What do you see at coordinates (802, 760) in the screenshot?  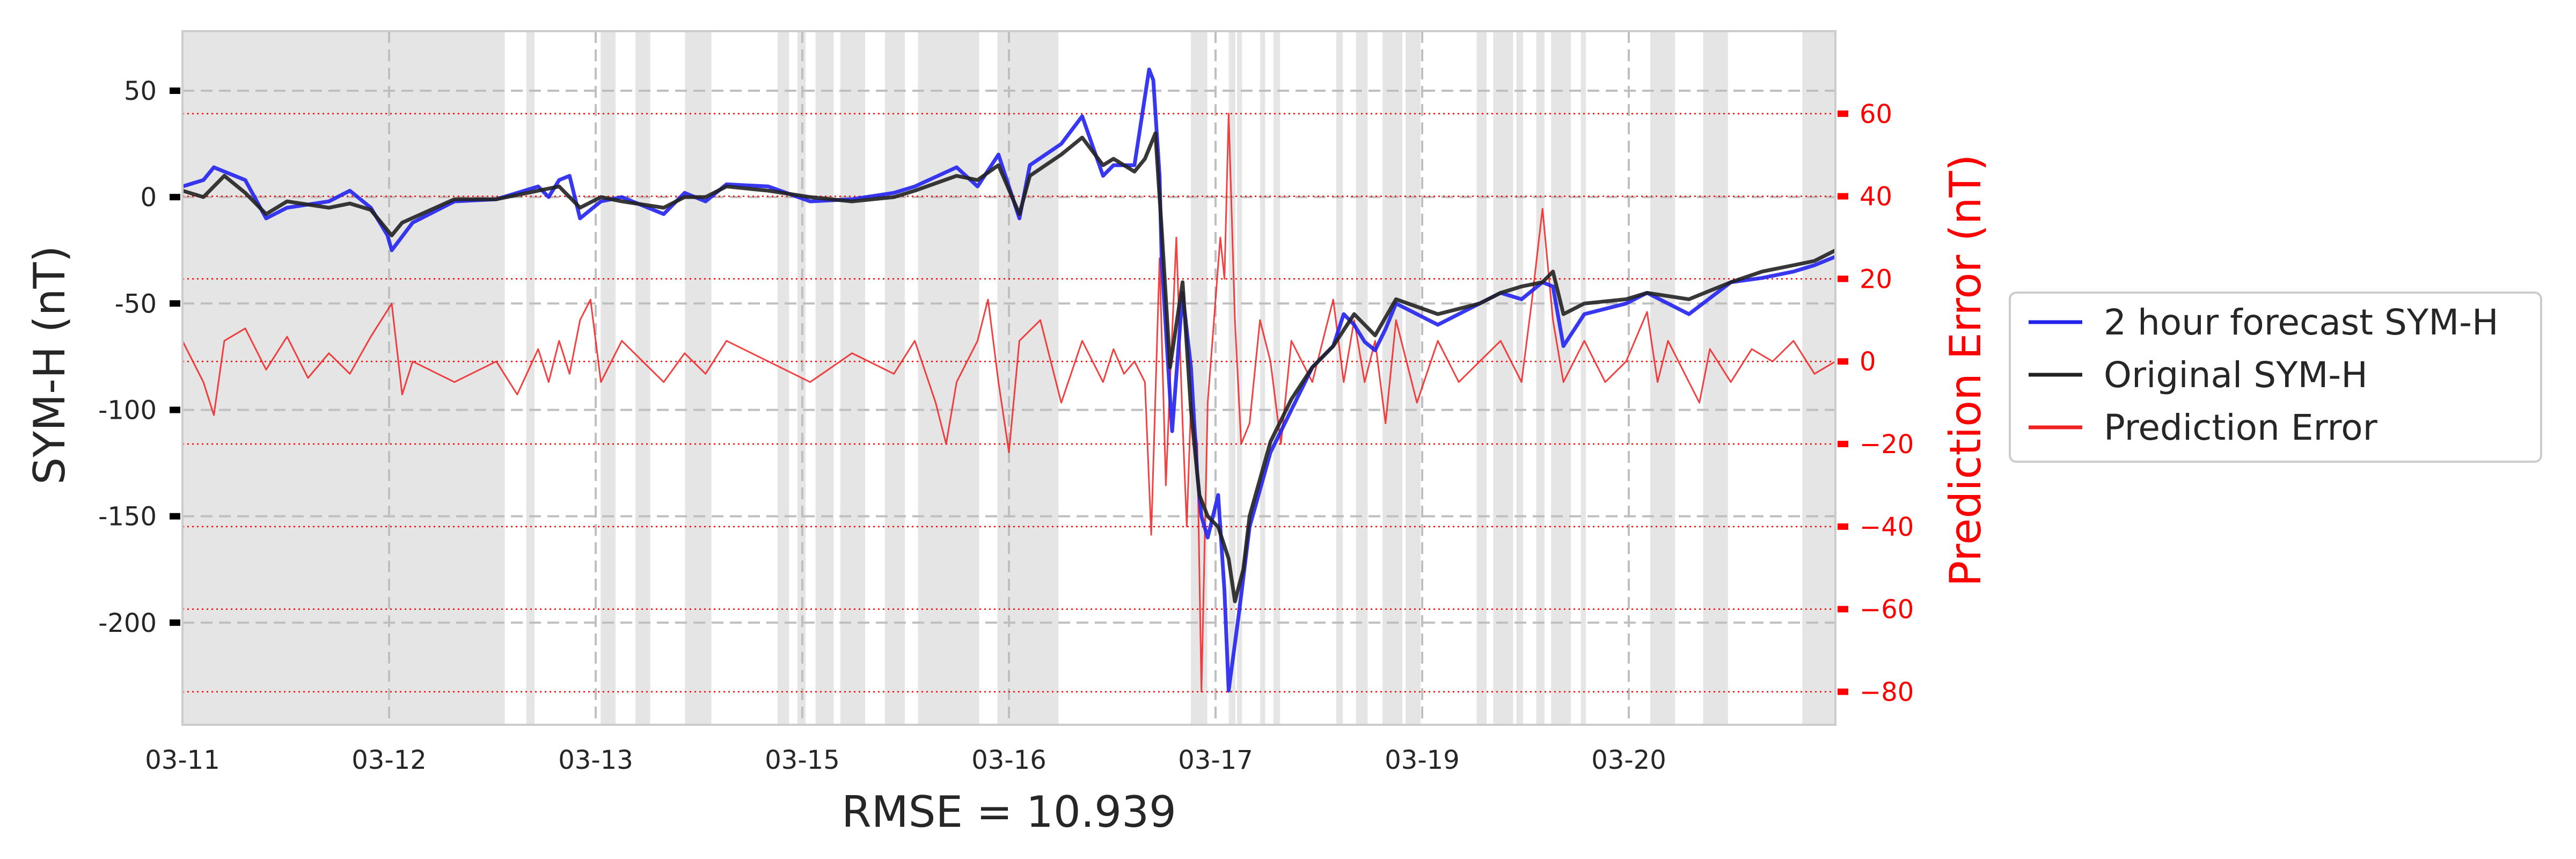 I see `x-tick-label: 03-15` at bounding box center [802, 760].